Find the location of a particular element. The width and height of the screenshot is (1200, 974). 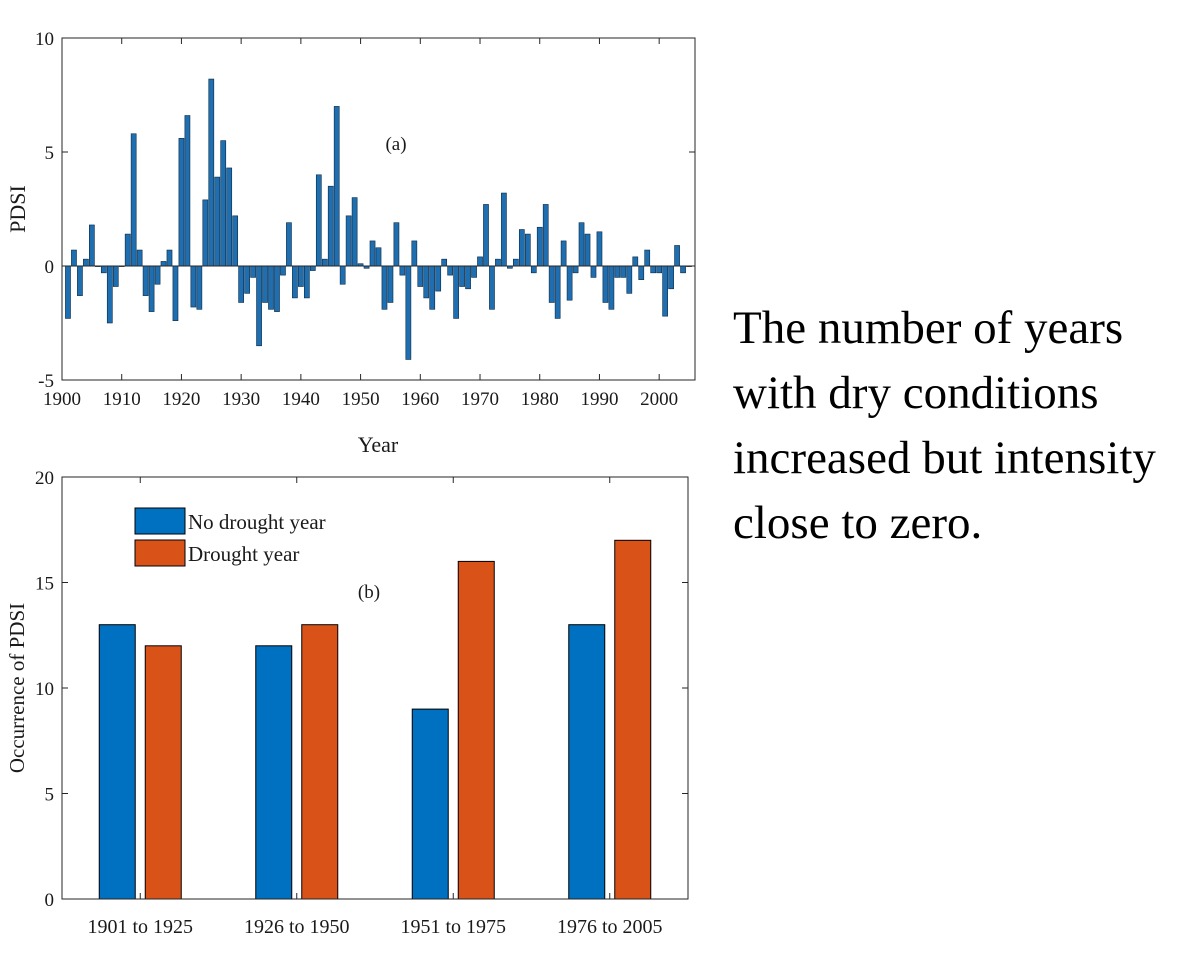

pdsi-bar-1989 is located at coordinates (593, 271).